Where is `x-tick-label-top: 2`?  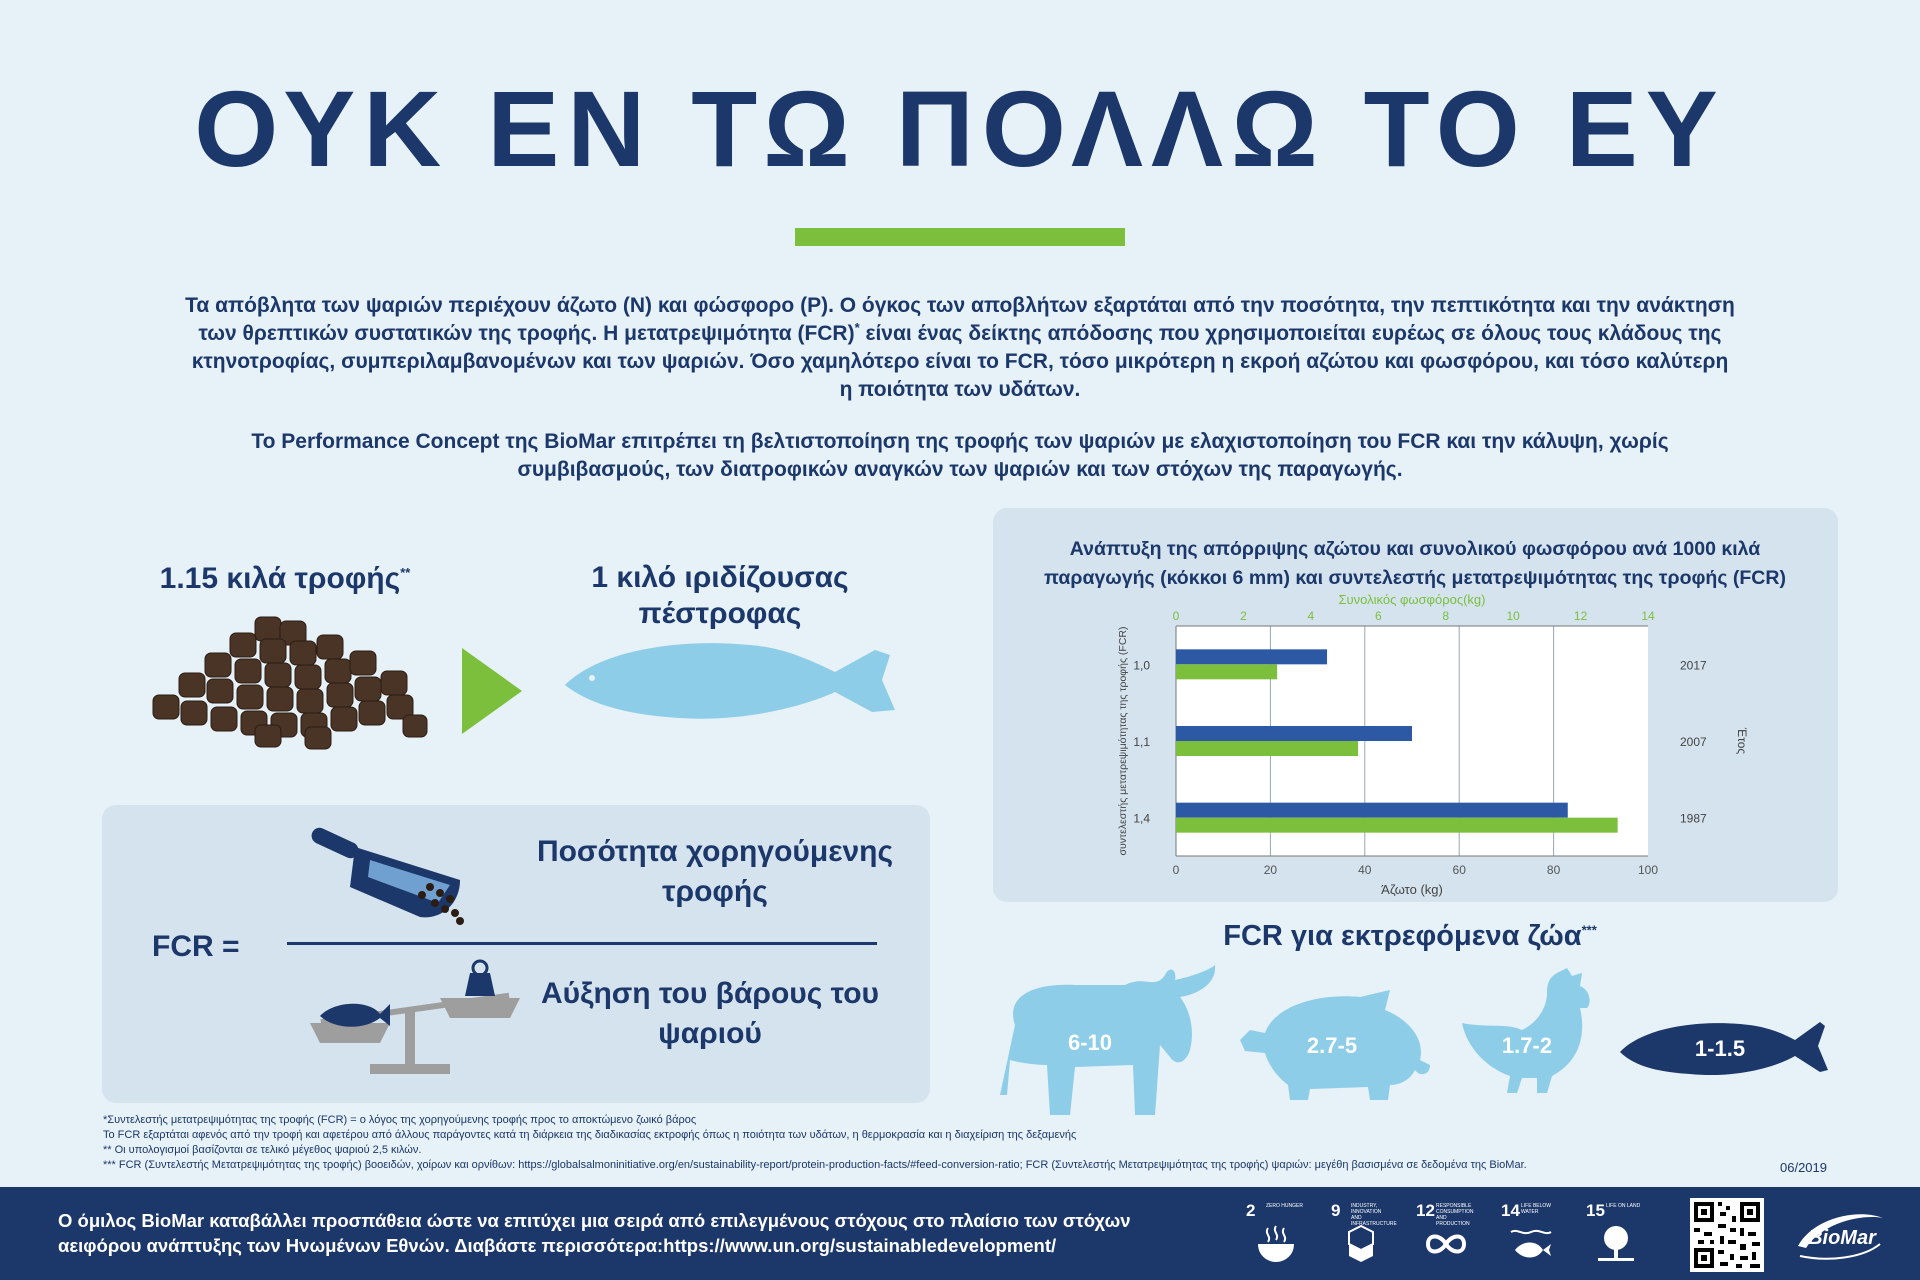
x-tick-label-top: 2 is located at coordinates (1243, 616).